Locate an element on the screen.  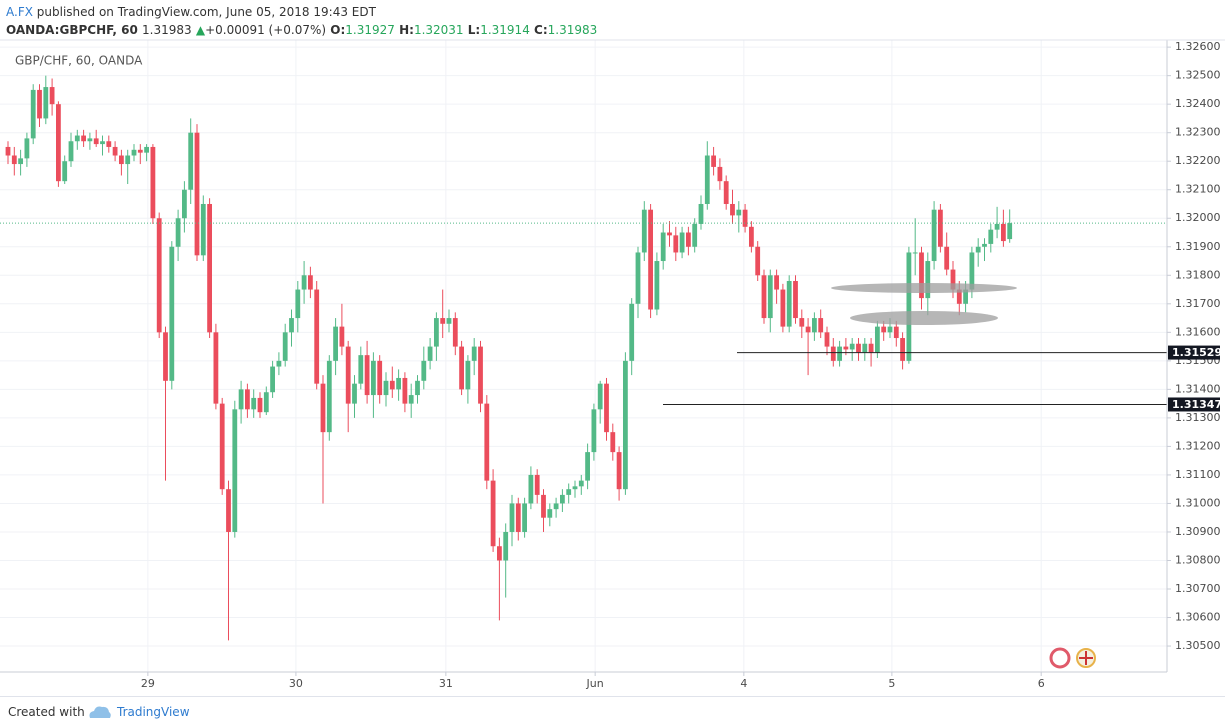
change: +0.00091 (+0.07%) is located at coordinates (266, 30).